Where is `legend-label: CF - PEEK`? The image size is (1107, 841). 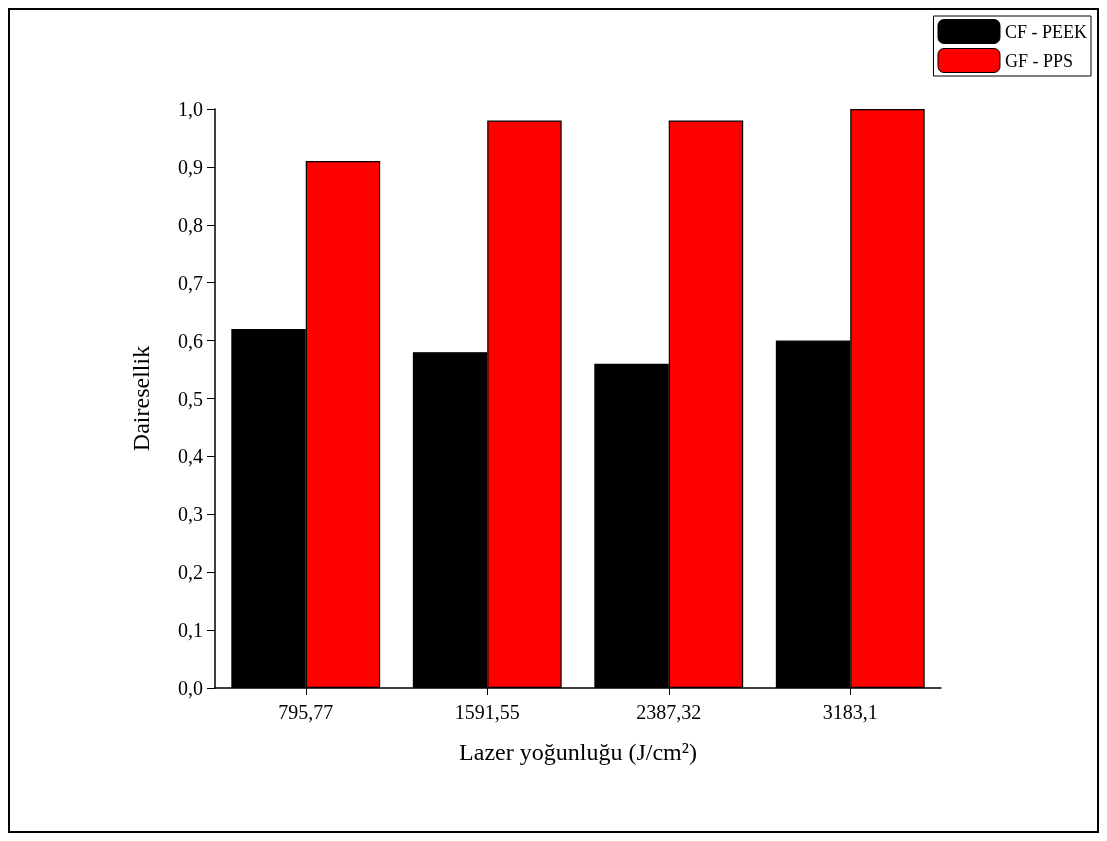 legend-label: CF - PEEK is located at coordinates (1045, 31).